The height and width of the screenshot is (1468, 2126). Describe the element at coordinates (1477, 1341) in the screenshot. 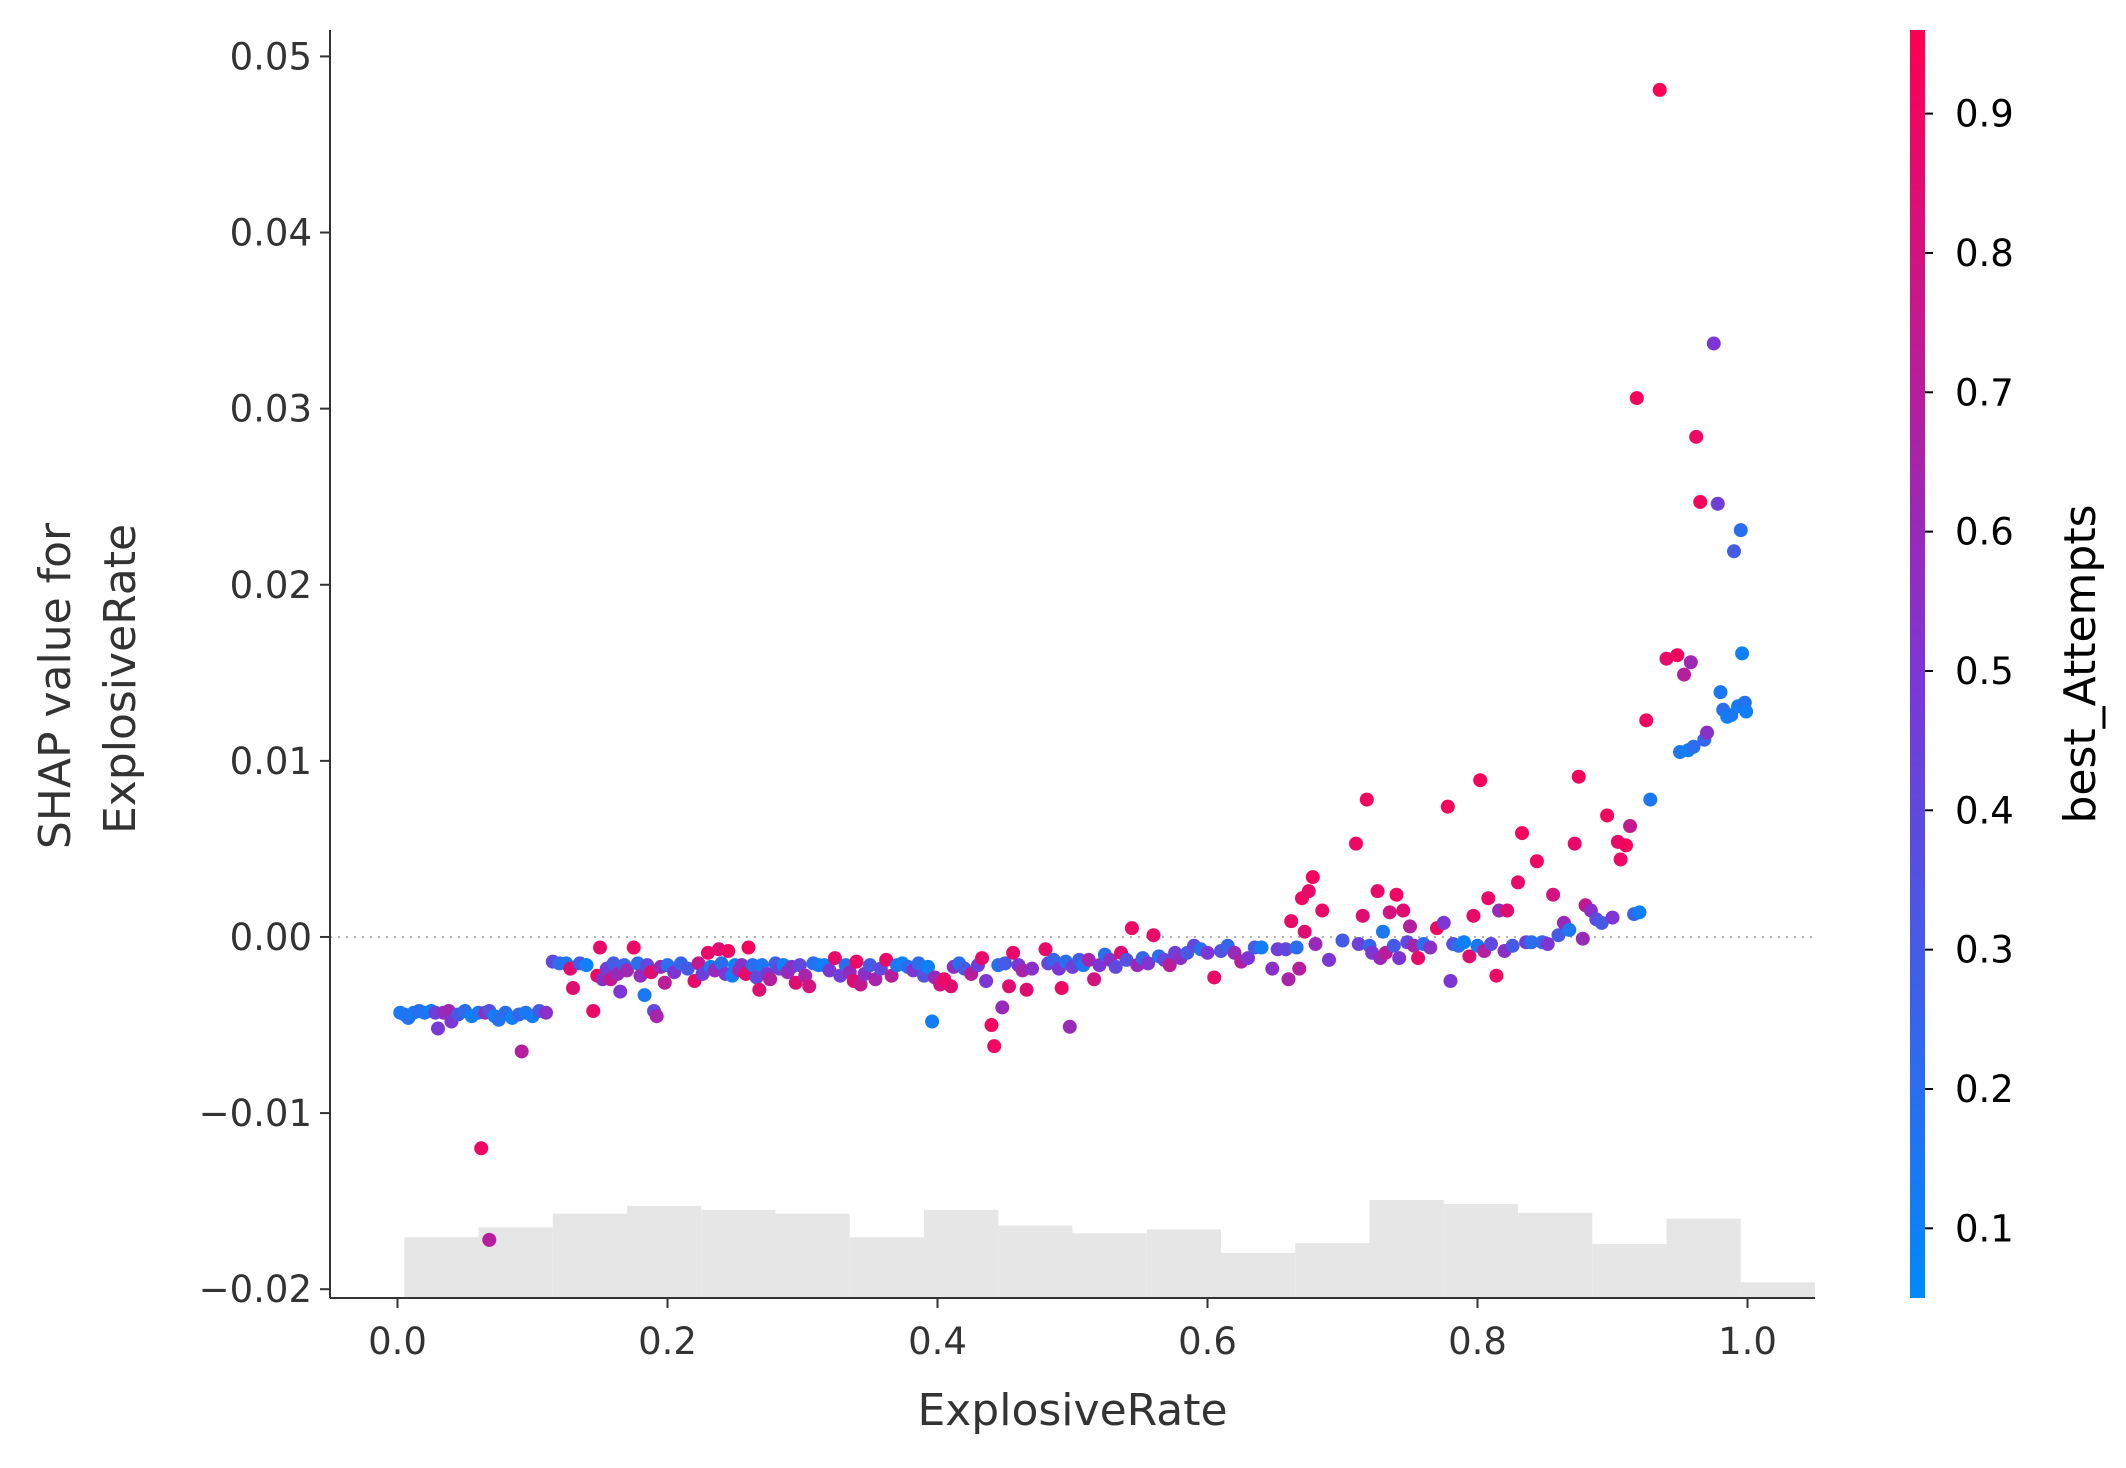

I see `x-tick-label: 0.8` at that location.